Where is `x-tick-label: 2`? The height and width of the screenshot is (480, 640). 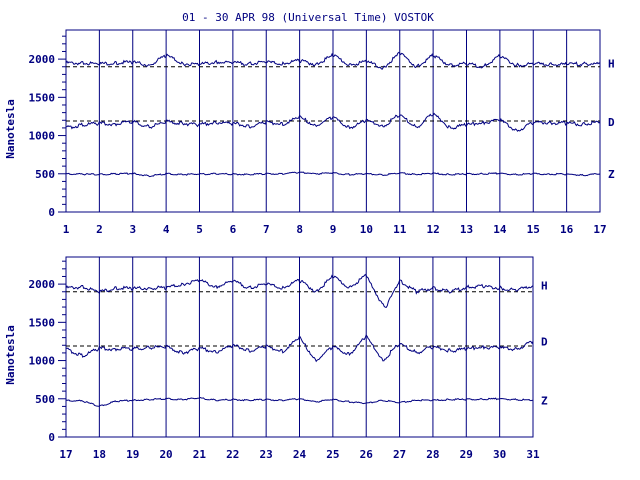
x-tick-label: 2 is located at coordinates (99, 229).